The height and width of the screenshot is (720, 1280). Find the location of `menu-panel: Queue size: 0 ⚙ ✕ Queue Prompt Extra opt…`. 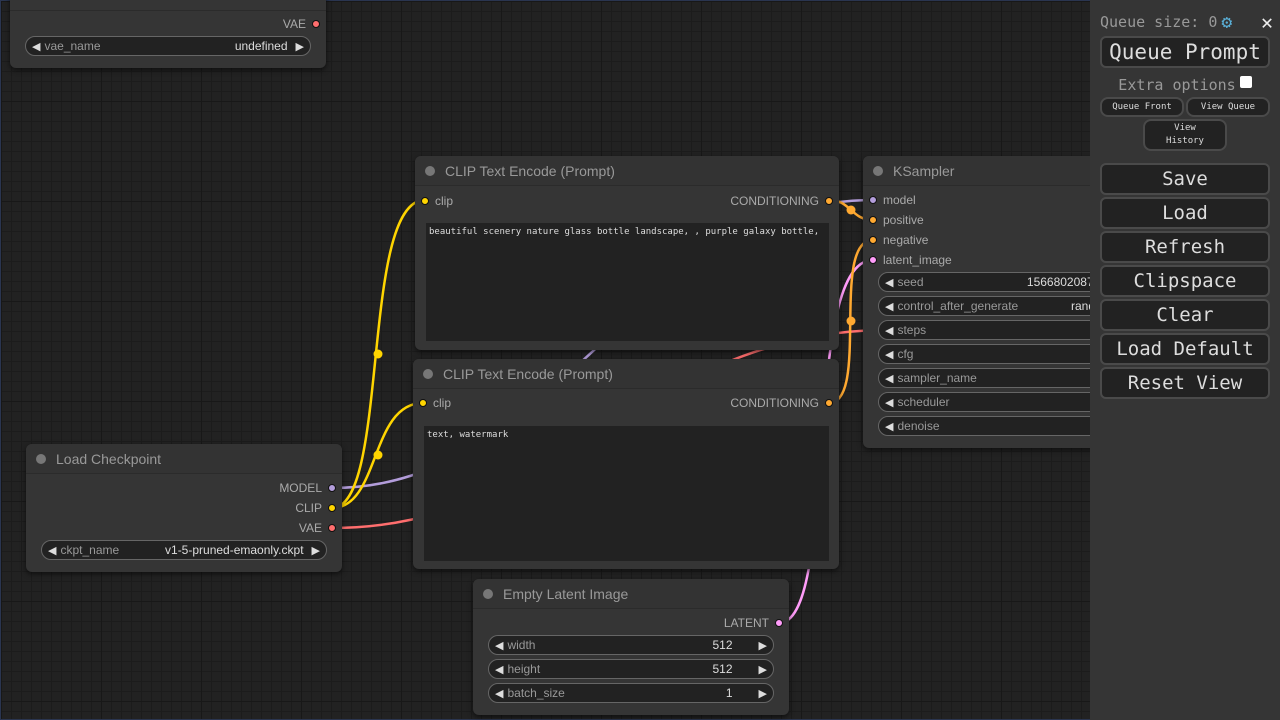

menu-panel: Queue size: 0 ⚙ ✕ Queue Prompt Extra opt… is located at coordinates (1185, 360).